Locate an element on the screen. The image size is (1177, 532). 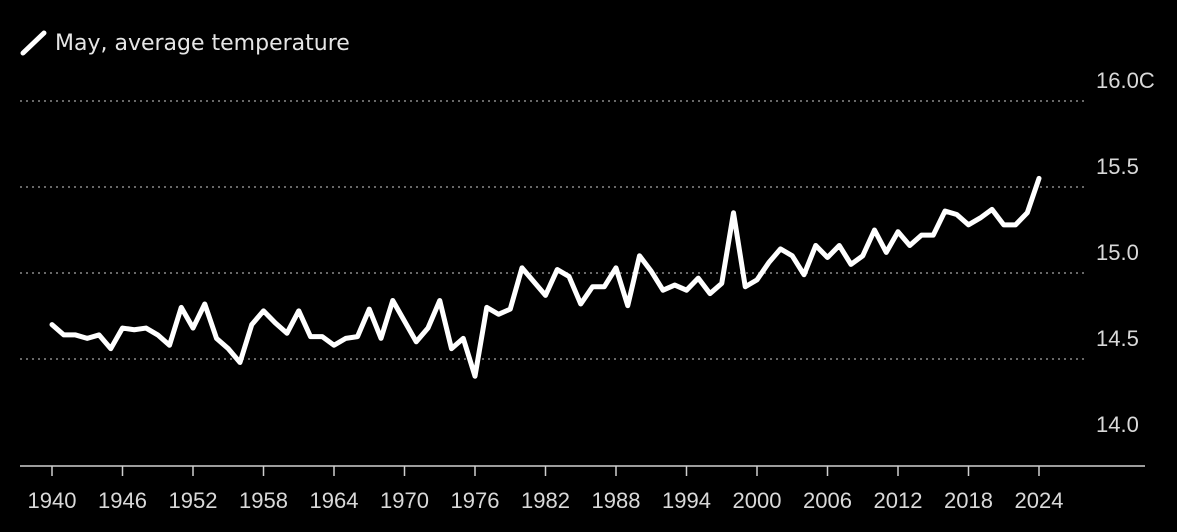
y-tick-label: 15.0 is located at coordinates (1117, 252).